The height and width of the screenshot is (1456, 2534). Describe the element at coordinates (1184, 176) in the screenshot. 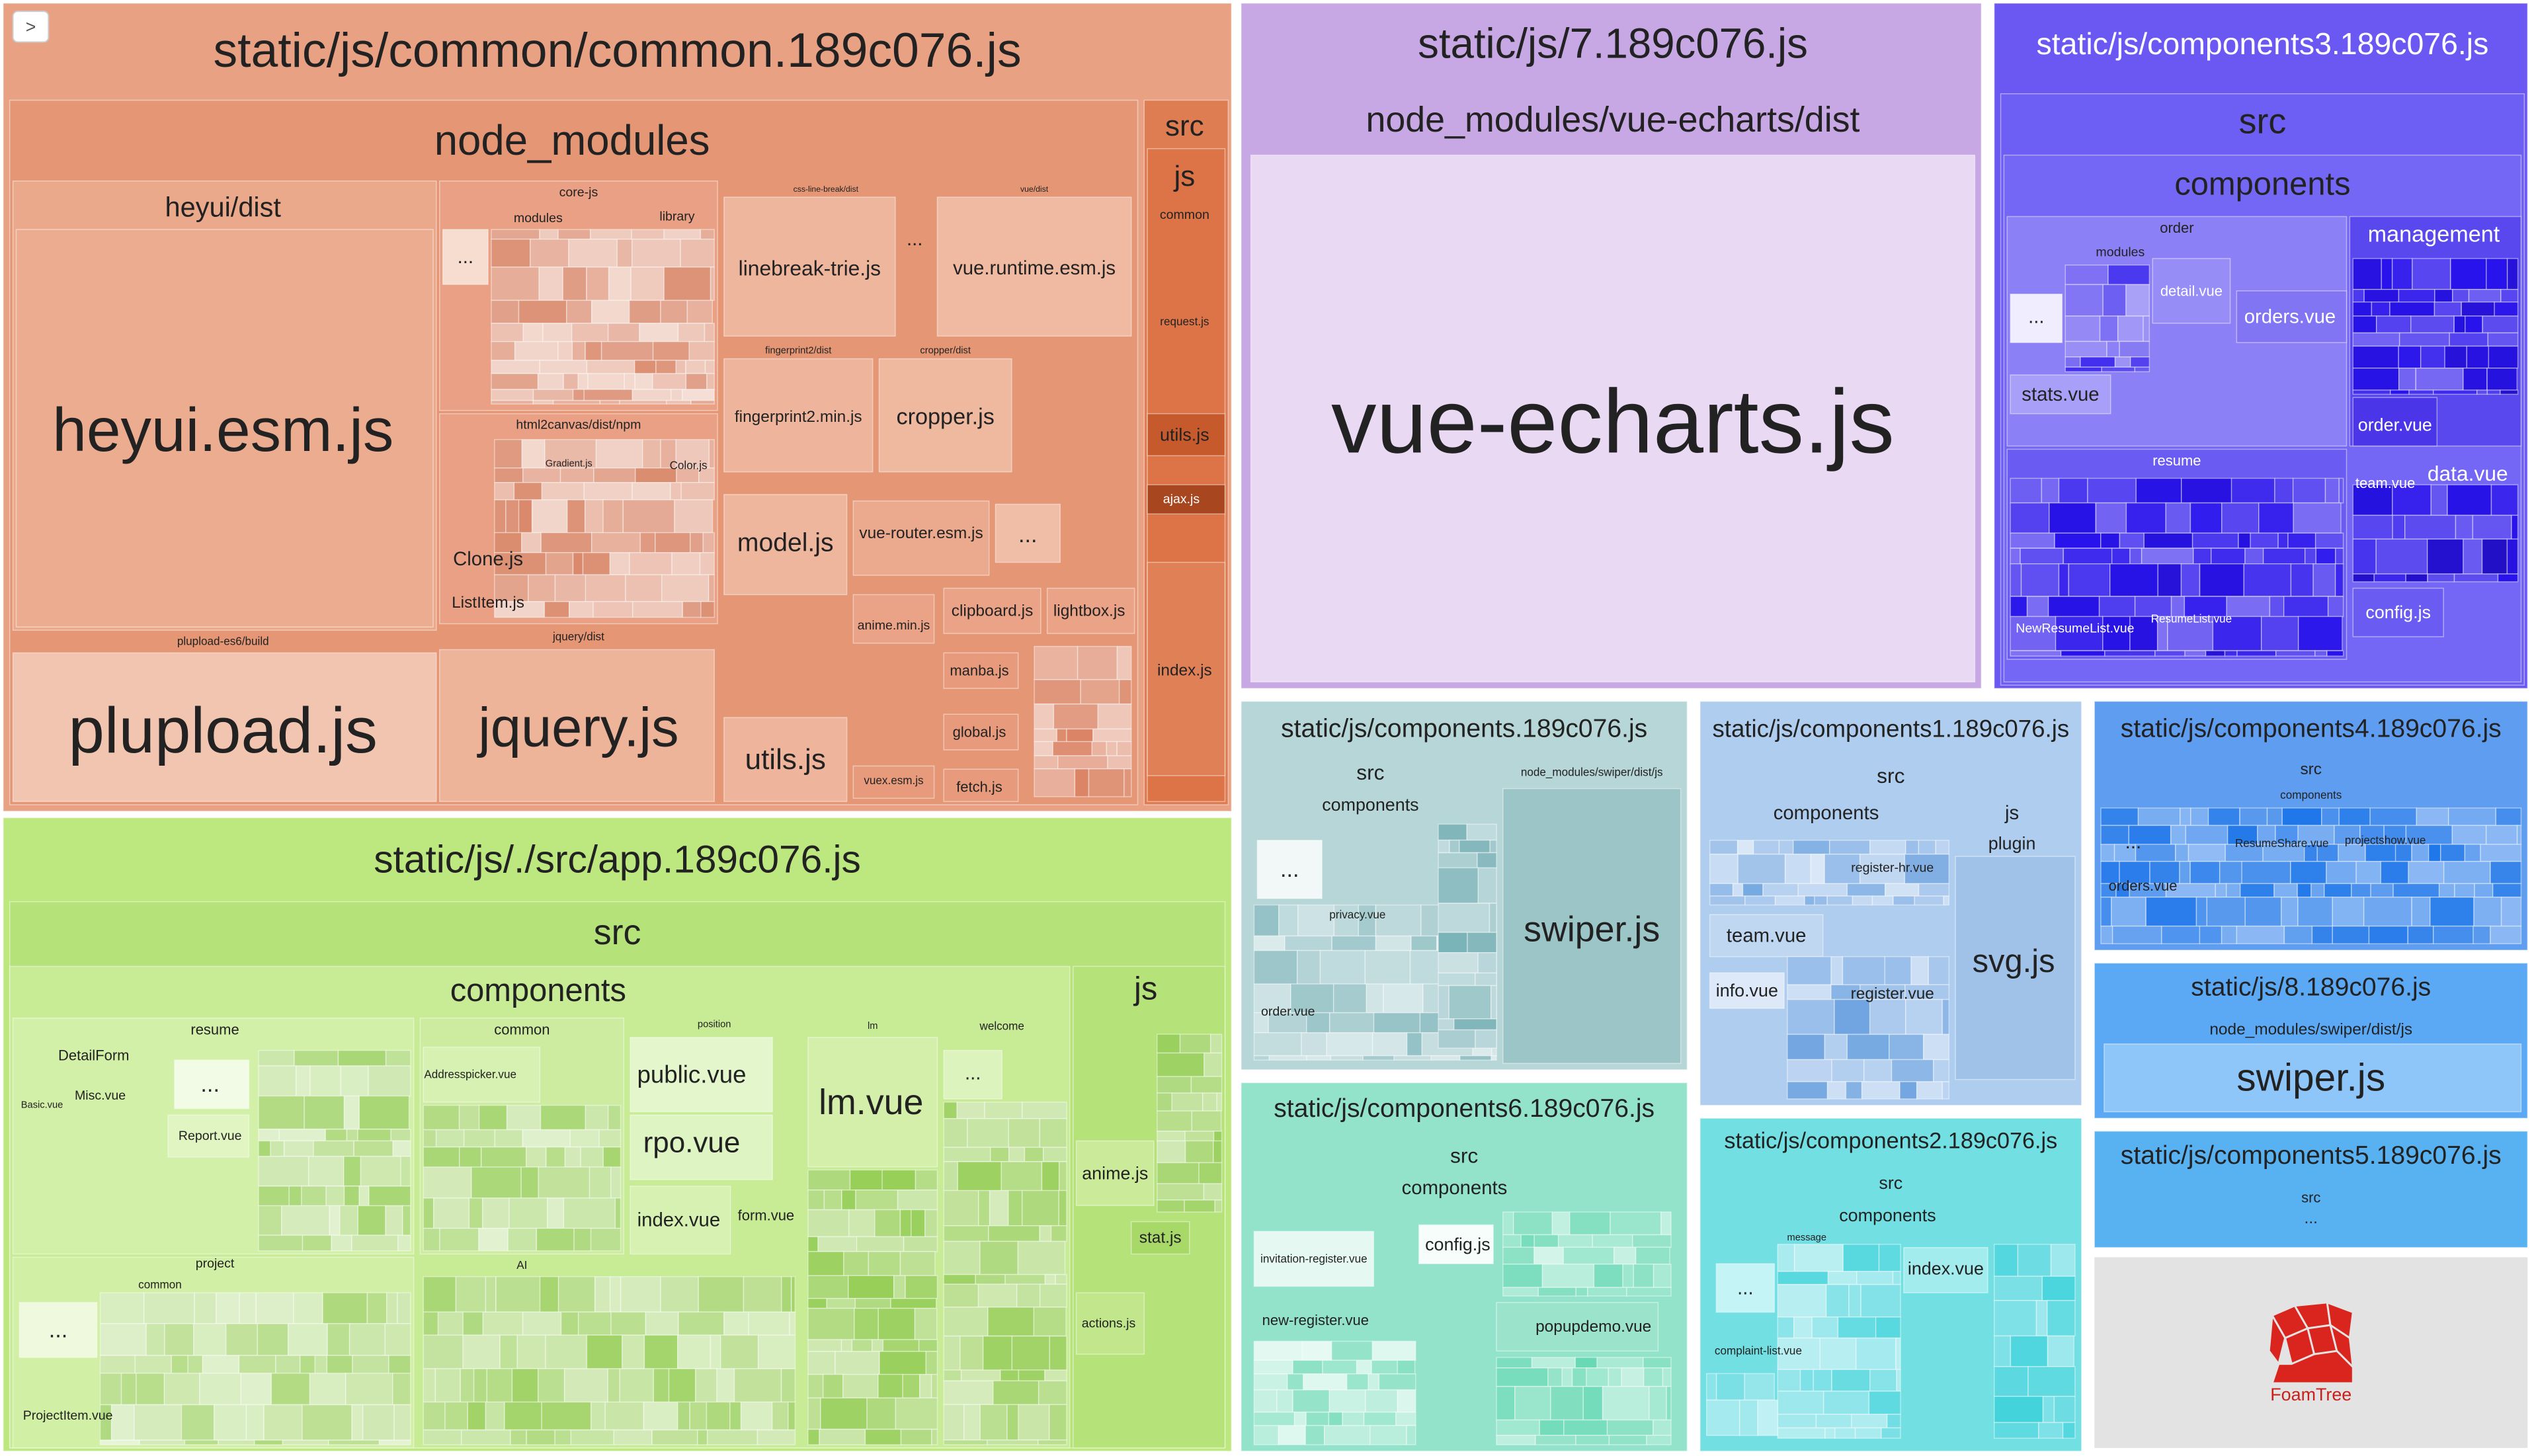

I see `cell-label: js` at that location.